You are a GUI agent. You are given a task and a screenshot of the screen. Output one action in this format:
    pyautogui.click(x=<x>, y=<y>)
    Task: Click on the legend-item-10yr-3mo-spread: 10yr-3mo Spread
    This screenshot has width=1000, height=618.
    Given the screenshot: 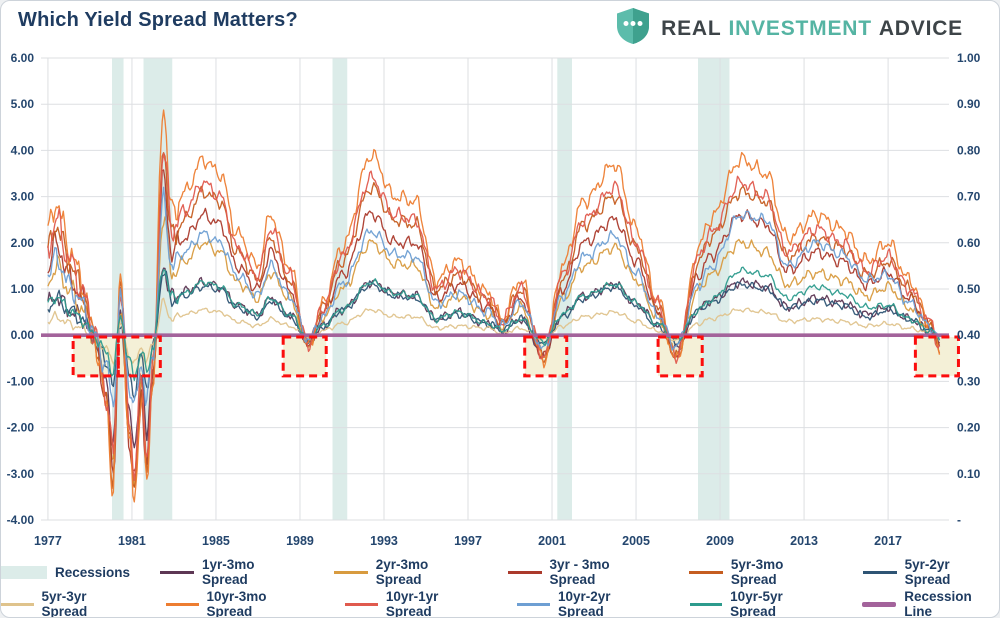 What is the action you would take?
    pyautogui.click(x=238, y=603)
    